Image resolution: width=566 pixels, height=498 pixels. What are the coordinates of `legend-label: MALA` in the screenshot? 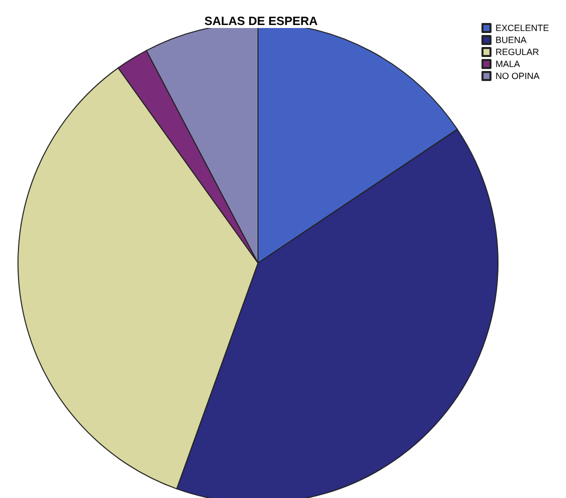 It's located at (507, 64).